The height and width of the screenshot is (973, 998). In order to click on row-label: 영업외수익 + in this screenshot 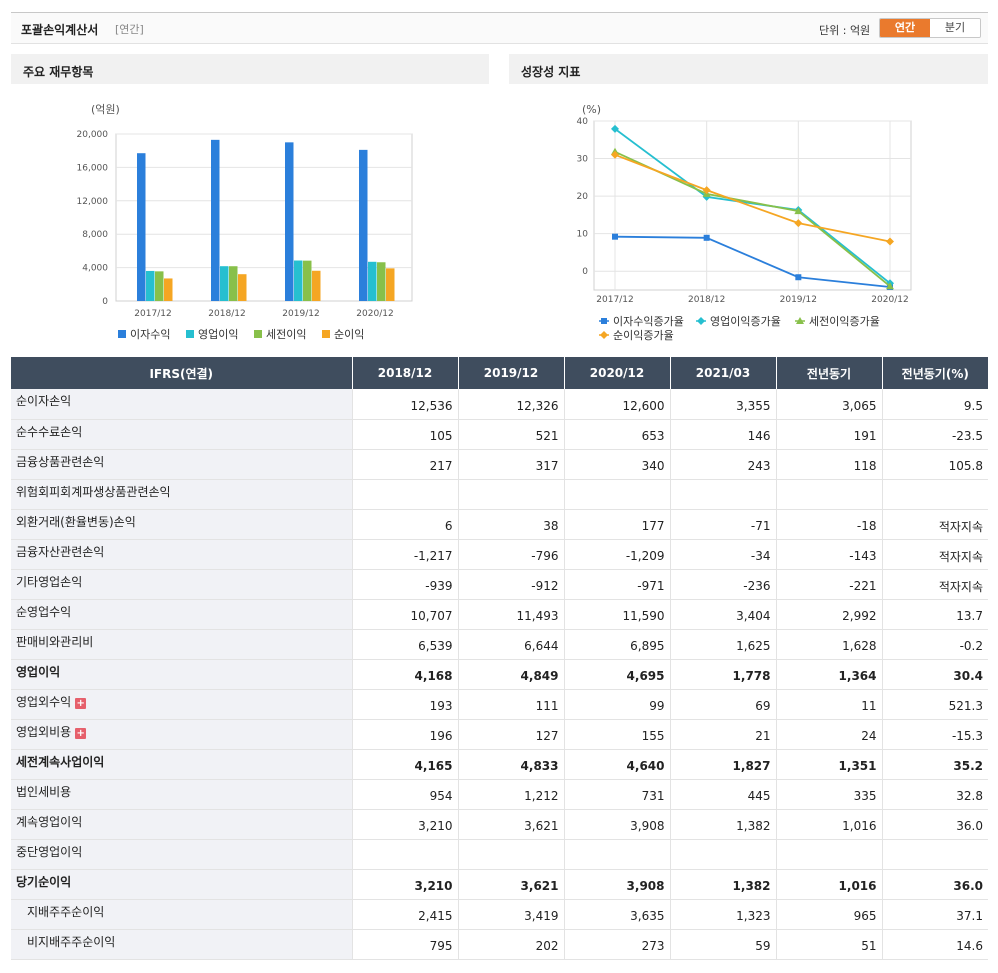, I will do `click(182, 704)`.